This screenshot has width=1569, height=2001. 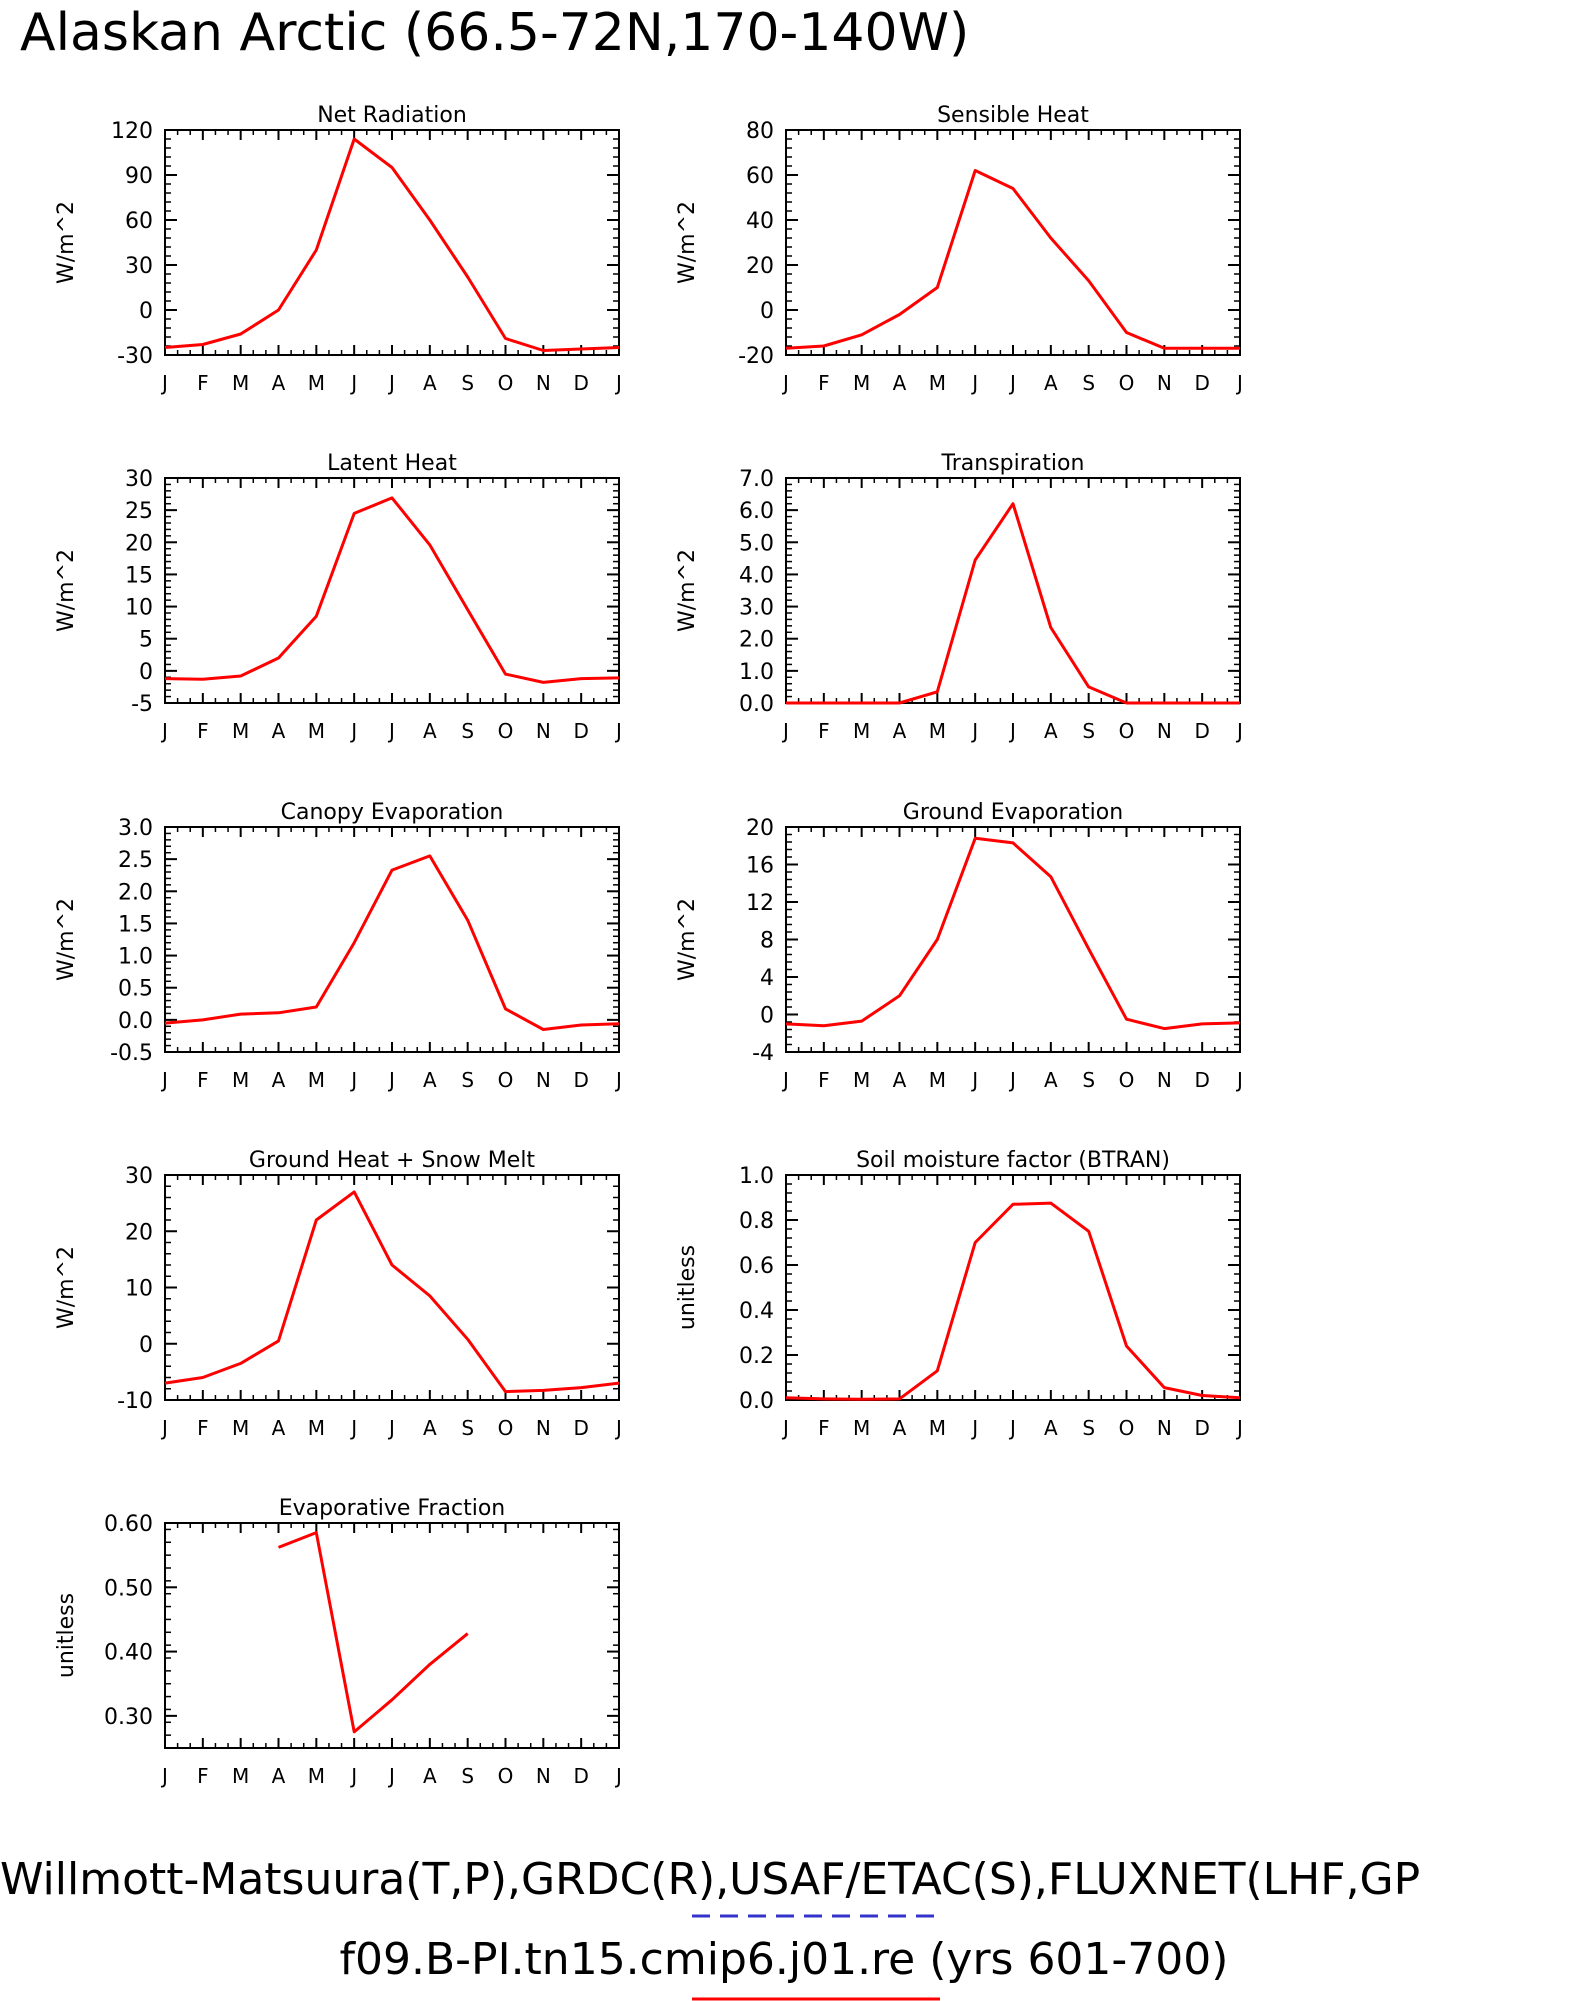 What do you see at coordinates (131, 1053) in the screenshot?
I see `y-tick-label: -0.5` at bounding box center [131, 1053].